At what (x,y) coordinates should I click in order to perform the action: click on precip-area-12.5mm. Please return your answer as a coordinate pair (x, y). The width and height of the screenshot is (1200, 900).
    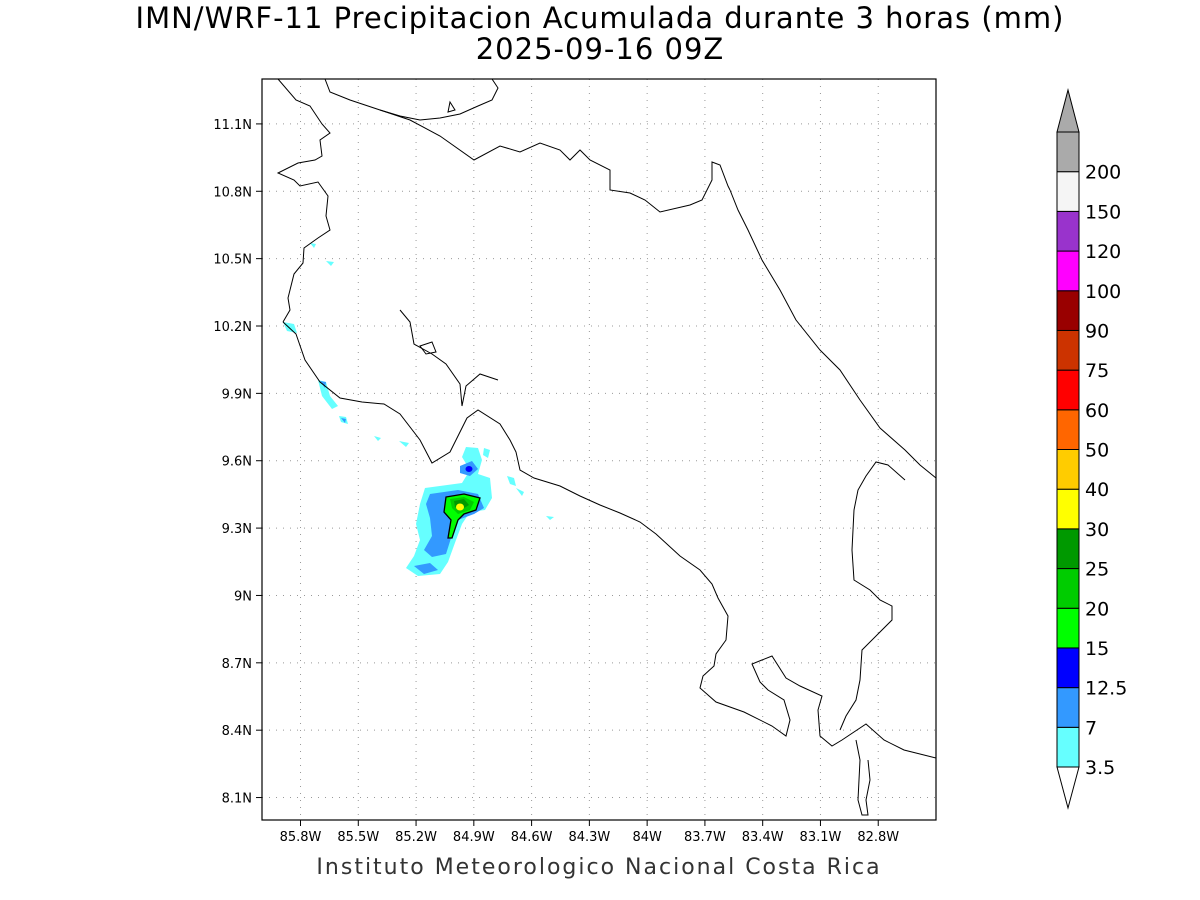
    Looking at the image, I should click on (469, 469).